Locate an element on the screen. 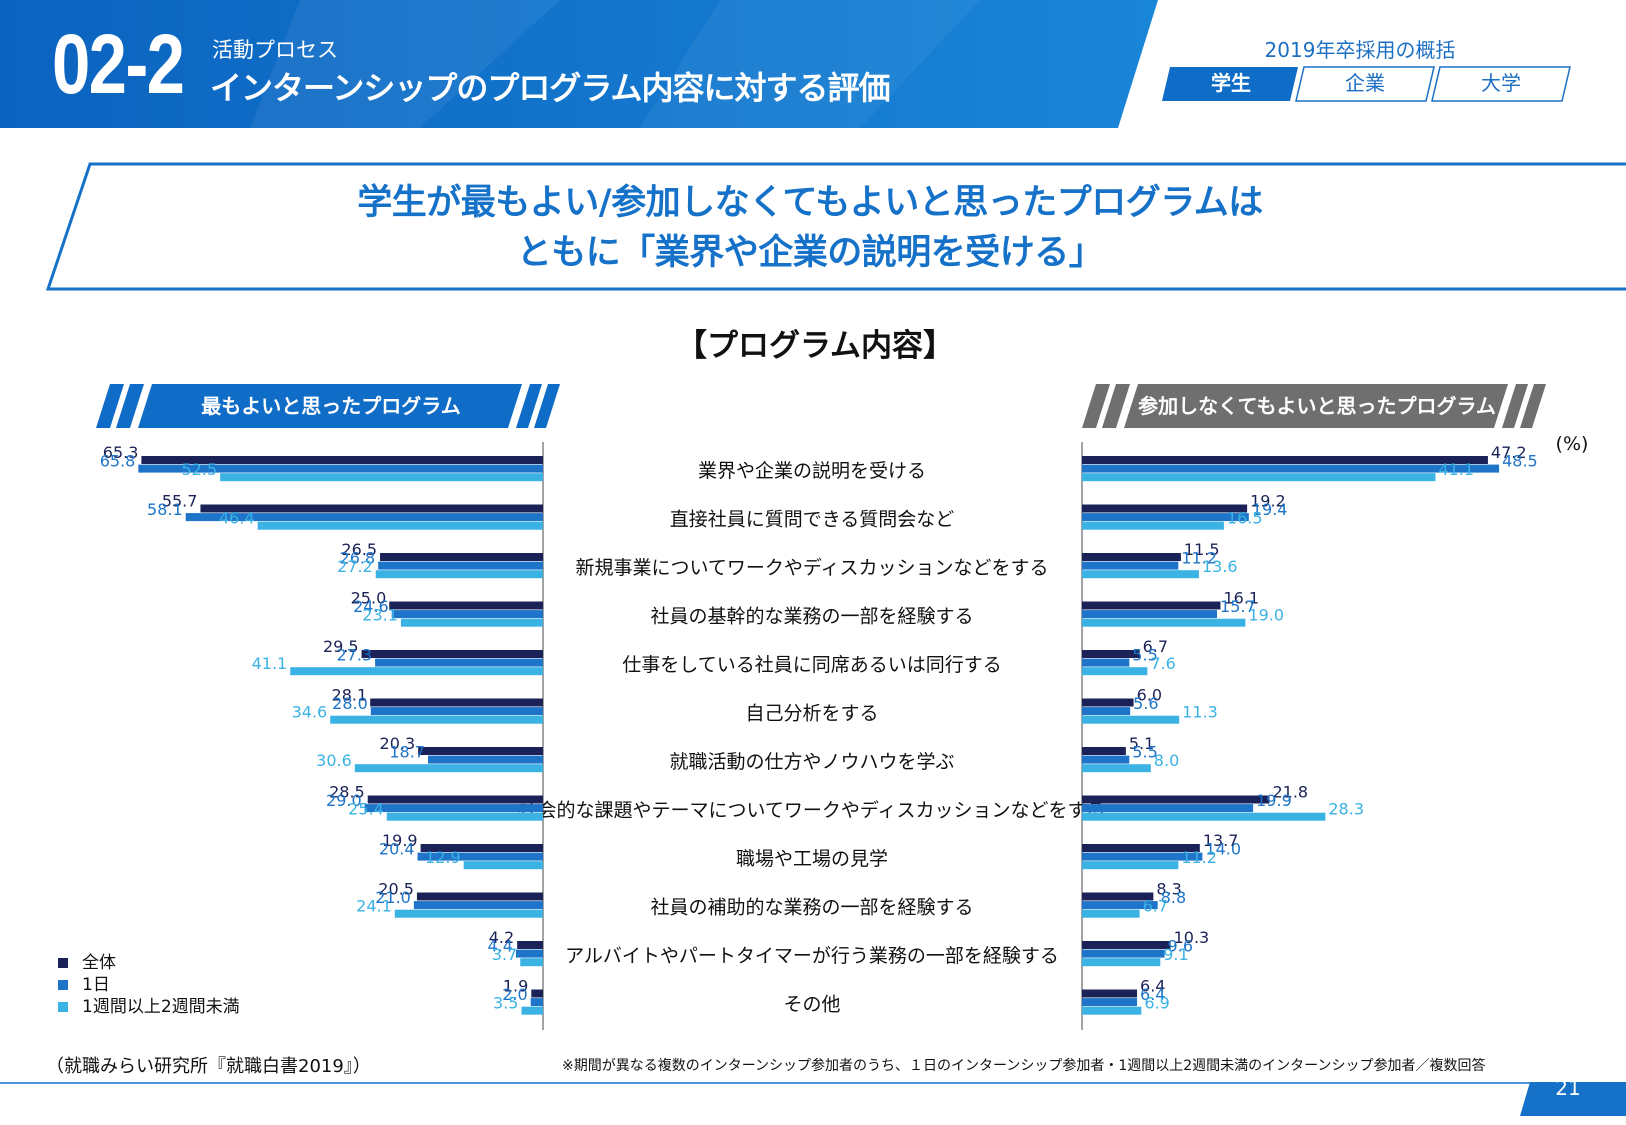 Image resolution: width=1626 pixels, height=1125 pixels. right-banner: 参加しなくてもよいと思ったプログラム is located at coordinates (1314, 406).